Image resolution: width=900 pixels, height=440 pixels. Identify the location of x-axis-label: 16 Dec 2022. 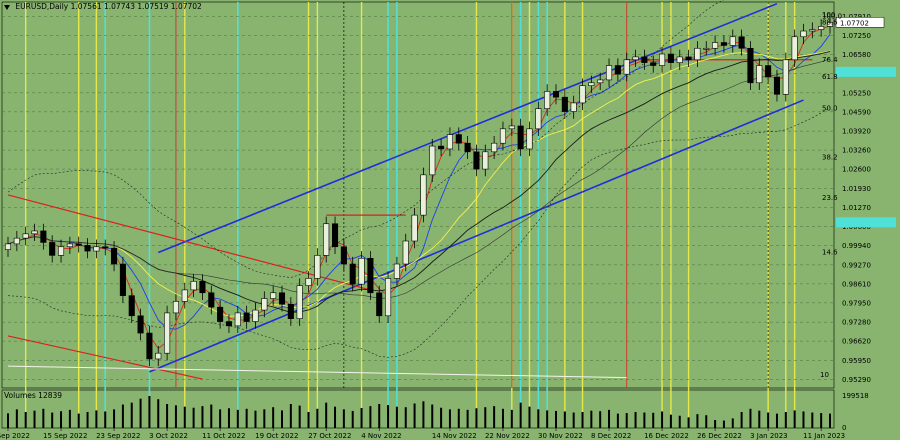
(666, 436).